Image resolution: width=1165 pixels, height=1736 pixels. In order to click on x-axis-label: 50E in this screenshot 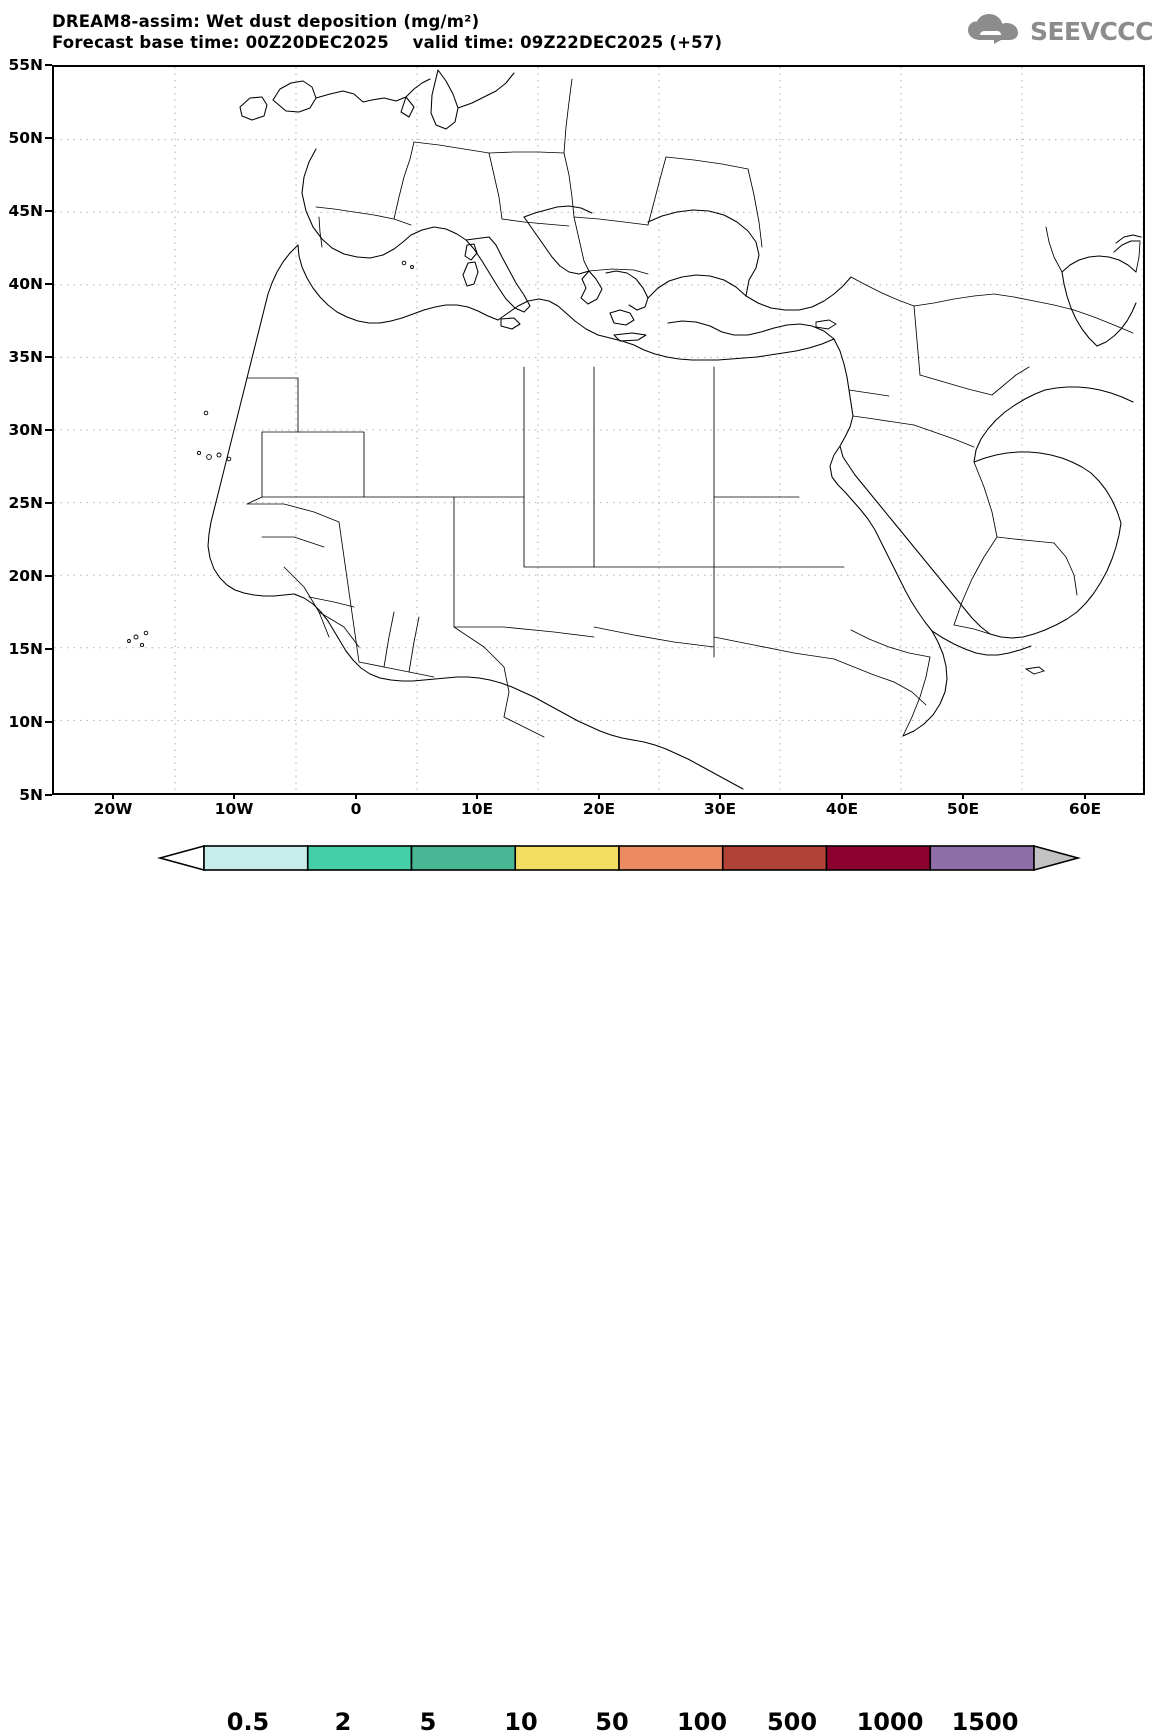, I will do `click(963, 809)`.